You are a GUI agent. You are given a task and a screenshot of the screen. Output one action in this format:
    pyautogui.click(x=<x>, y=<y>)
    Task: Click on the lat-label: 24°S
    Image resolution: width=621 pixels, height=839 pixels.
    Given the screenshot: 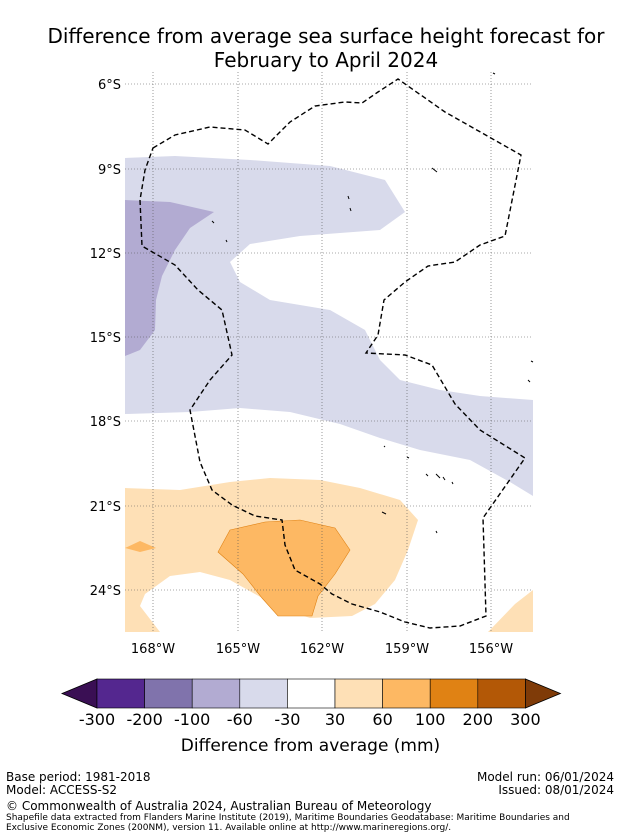 What is the action you would take?
    pyautogui.click(x=105, y=591)
    